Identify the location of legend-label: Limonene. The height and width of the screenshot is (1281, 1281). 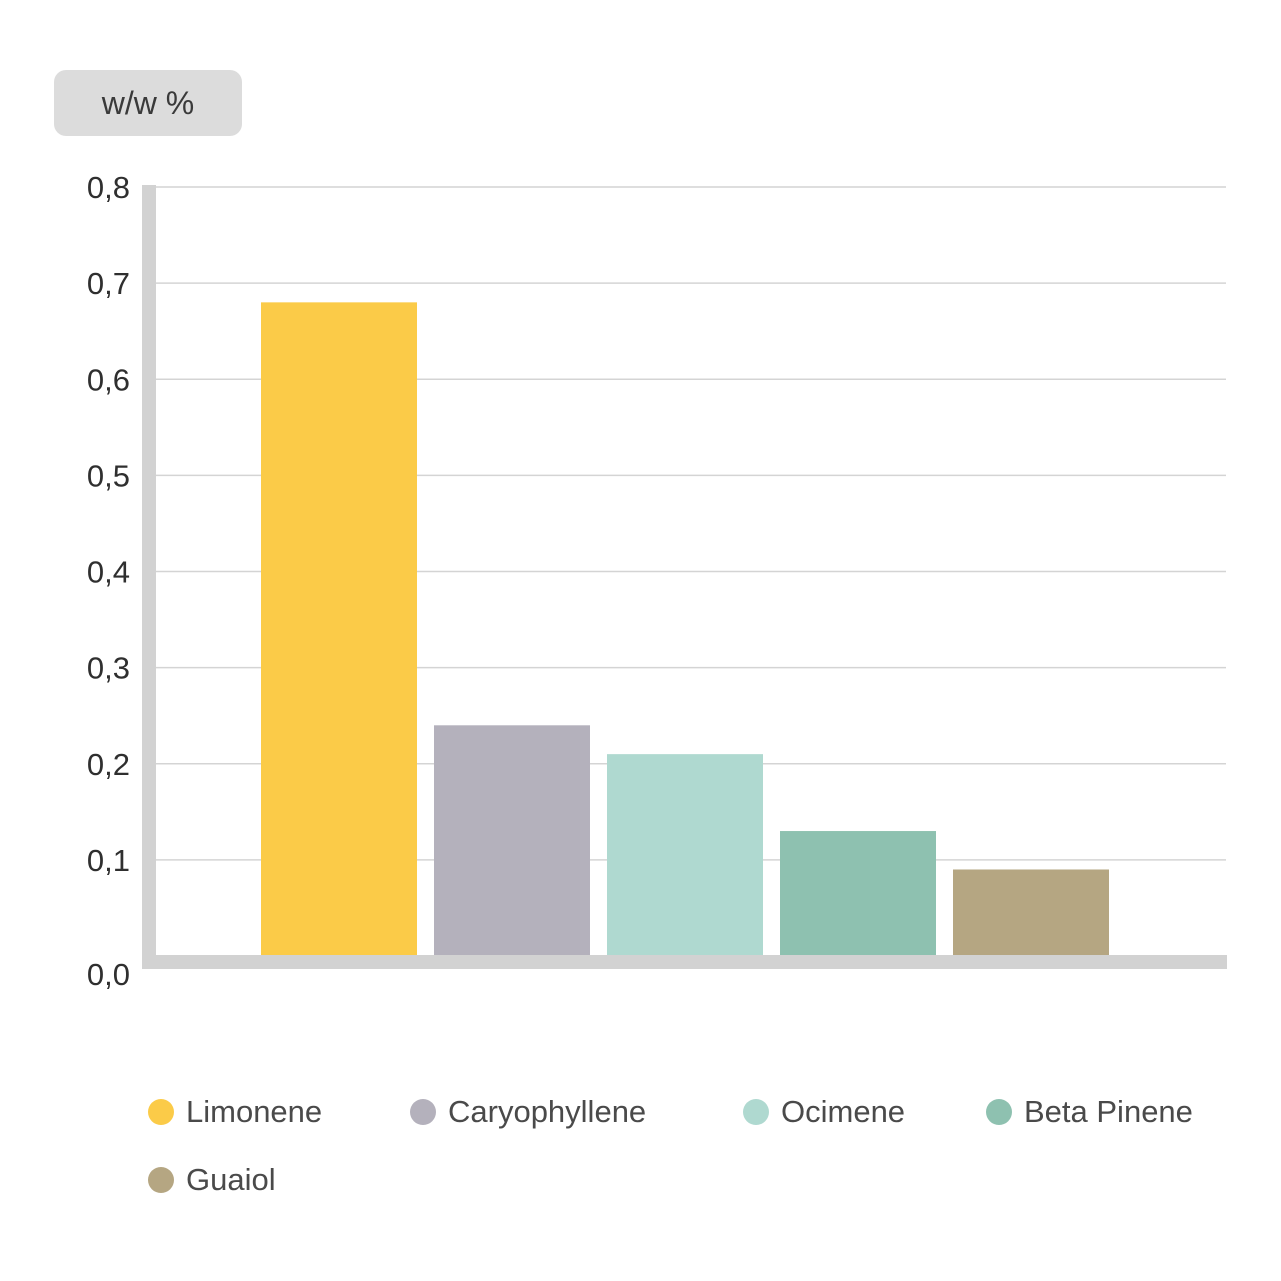
(254, 1111).